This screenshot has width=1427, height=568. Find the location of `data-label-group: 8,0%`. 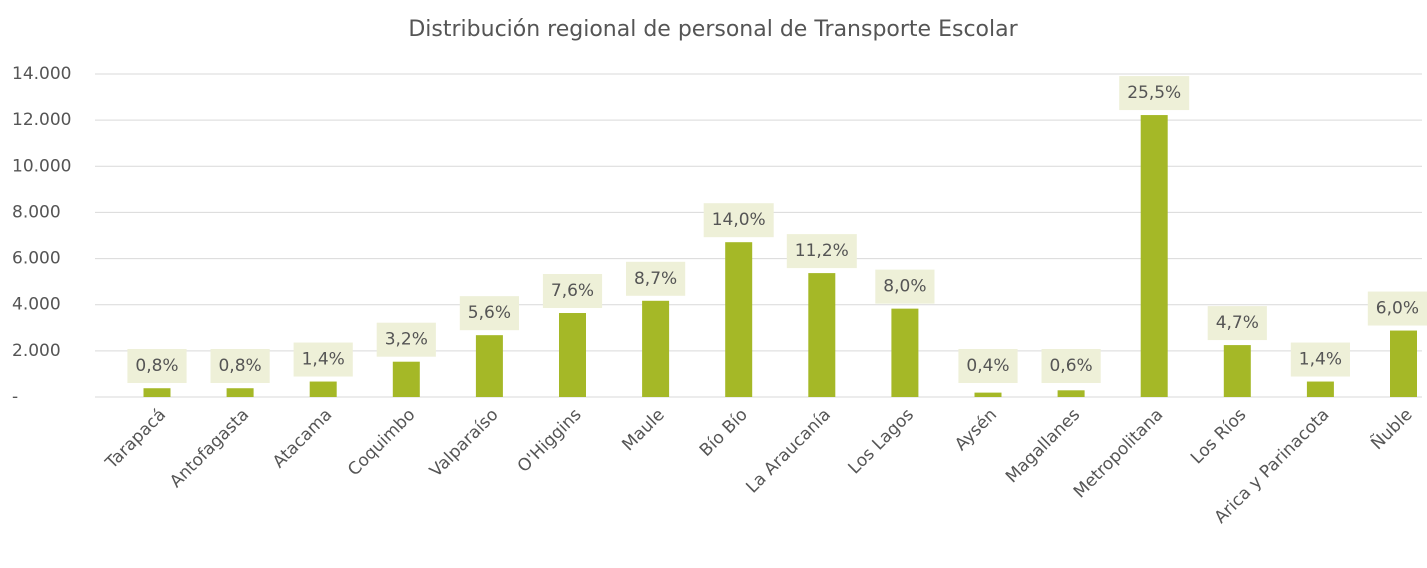

data-label-group: 8,0% is located at coordinates (905, 286).